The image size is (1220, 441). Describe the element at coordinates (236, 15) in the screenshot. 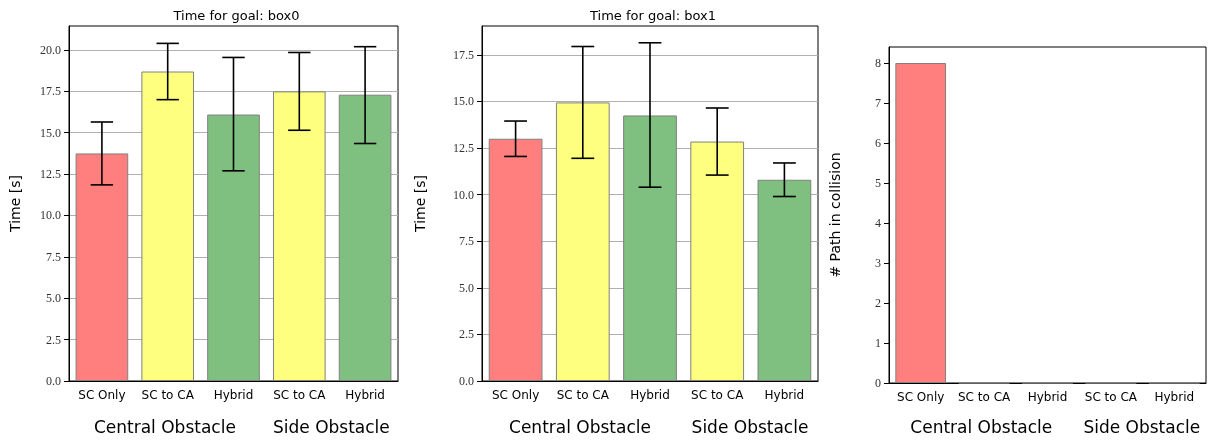

I see `chart-title: Time for goal: box0` at that location.